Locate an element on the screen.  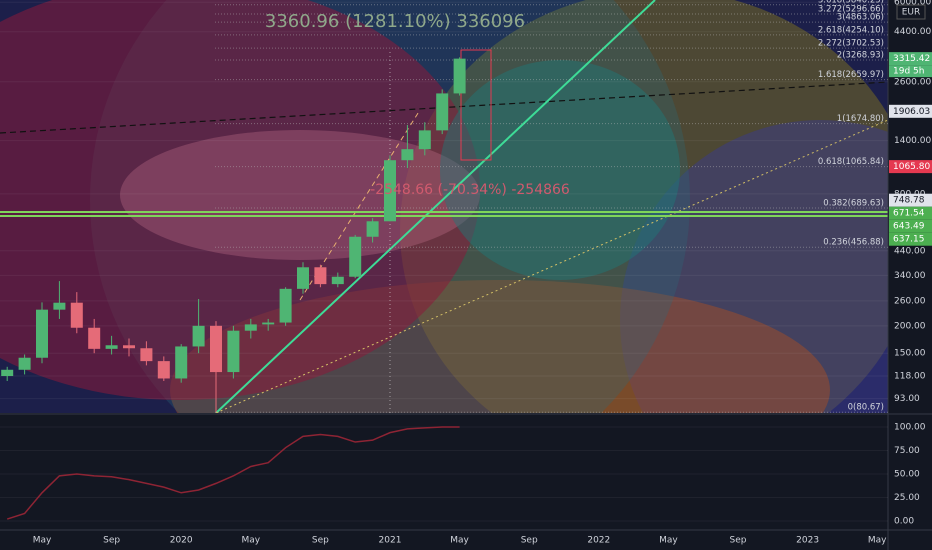
x-tick-label: 2020 is located at coordinates (181, 541).